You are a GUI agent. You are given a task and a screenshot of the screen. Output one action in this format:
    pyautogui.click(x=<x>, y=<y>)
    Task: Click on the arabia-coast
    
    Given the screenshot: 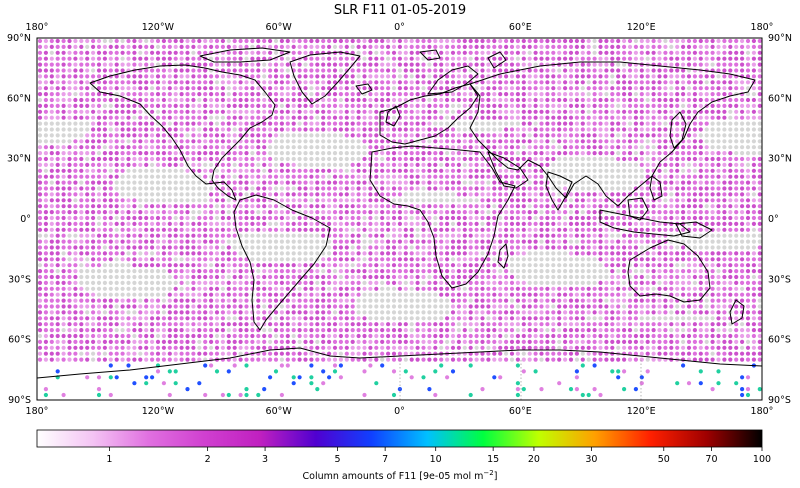 What is the action you would take?
    pyautogui.click(x=508, y=170)
    